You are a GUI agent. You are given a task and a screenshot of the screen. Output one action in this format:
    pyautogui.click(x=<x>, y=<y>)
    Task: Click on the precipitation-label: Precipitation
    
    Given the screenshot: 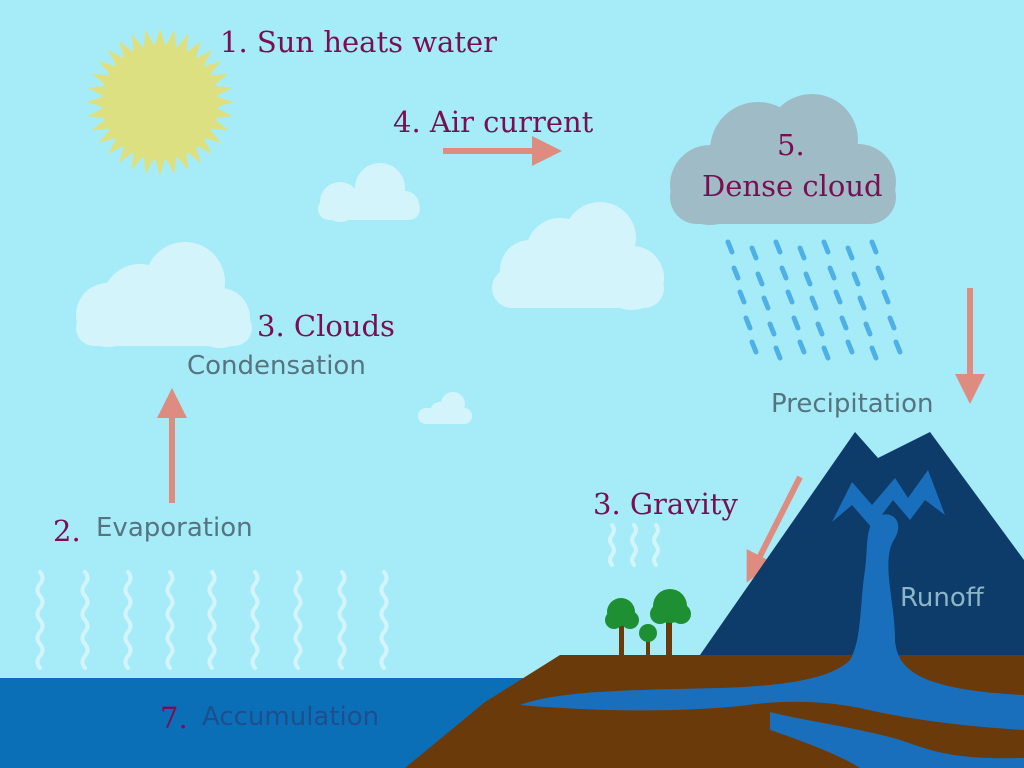 What is the action you would take?
    pyautogui.click(x=852, y=404)
    